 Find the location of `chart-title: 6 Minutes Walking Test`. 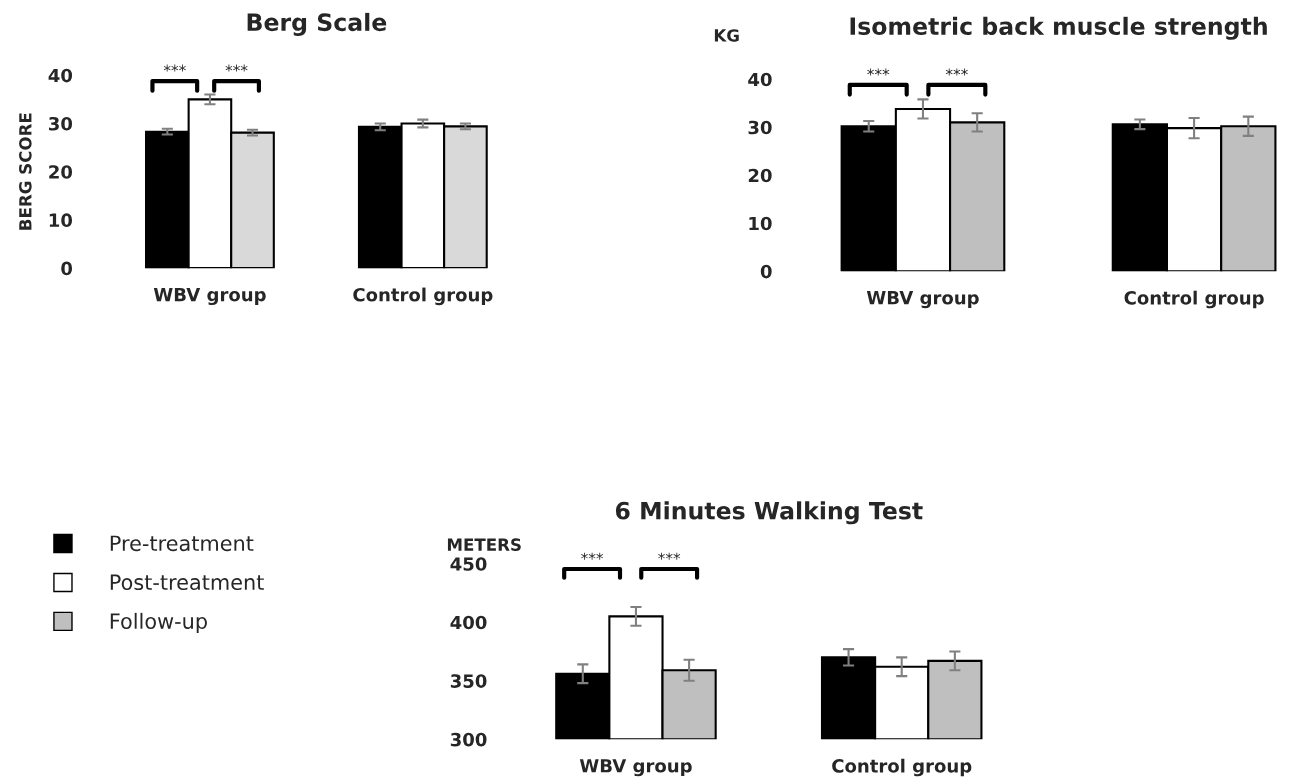

chart-title: 6 Minutes Walking Test is located at coordinates (769, 513).